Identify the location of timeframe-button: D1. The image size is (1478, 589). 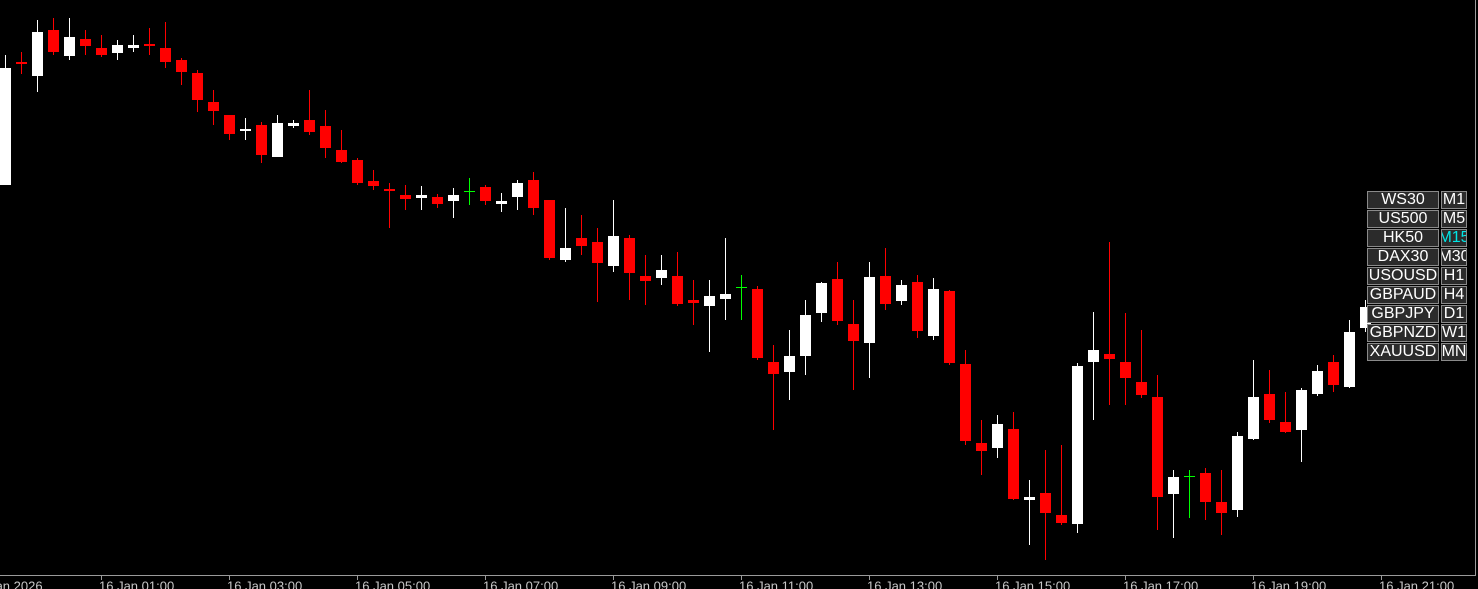
(1454, 314).